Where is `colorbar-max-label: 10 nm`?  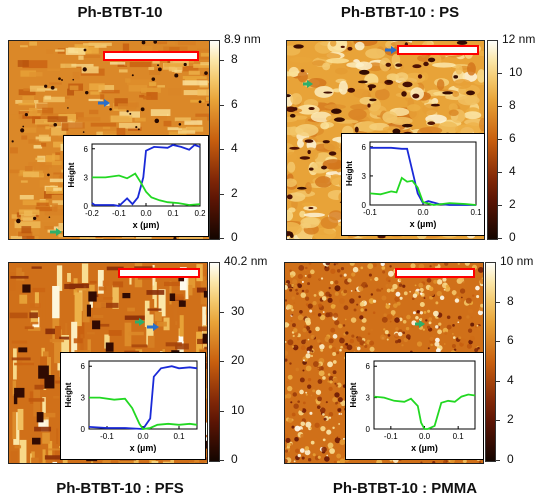
colorbar-max-label: 10 nm is located at coordinates (517, 261).